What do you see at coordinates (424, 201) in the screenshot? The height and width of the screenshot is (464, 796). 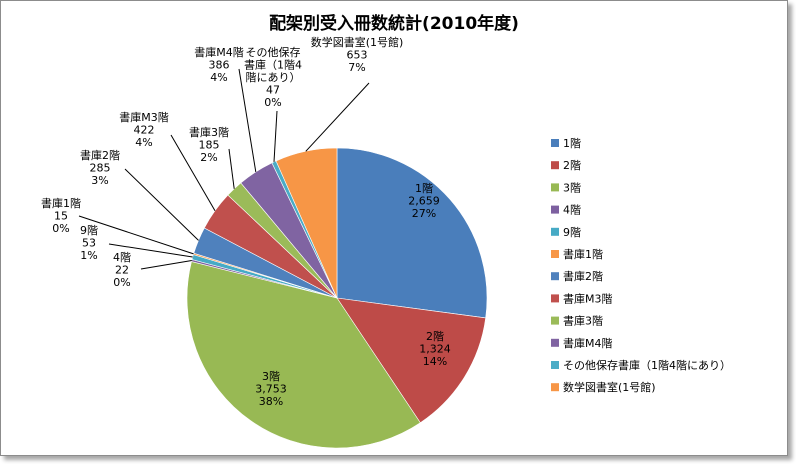 I see `data-label-1-line-2: 2,659` at bounding box center [424, 201].